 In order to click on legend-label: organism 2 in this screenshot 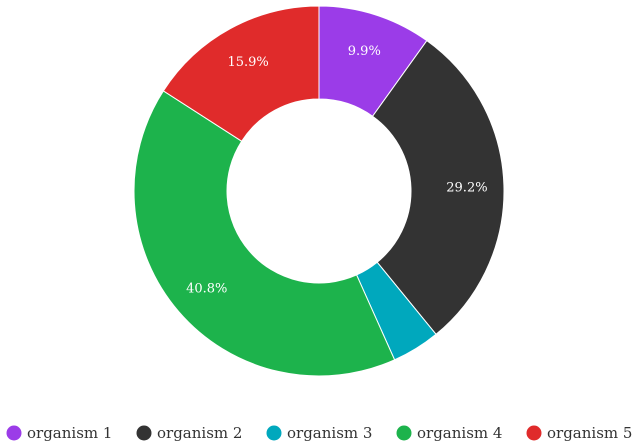, I will do `click(199, 433)`.